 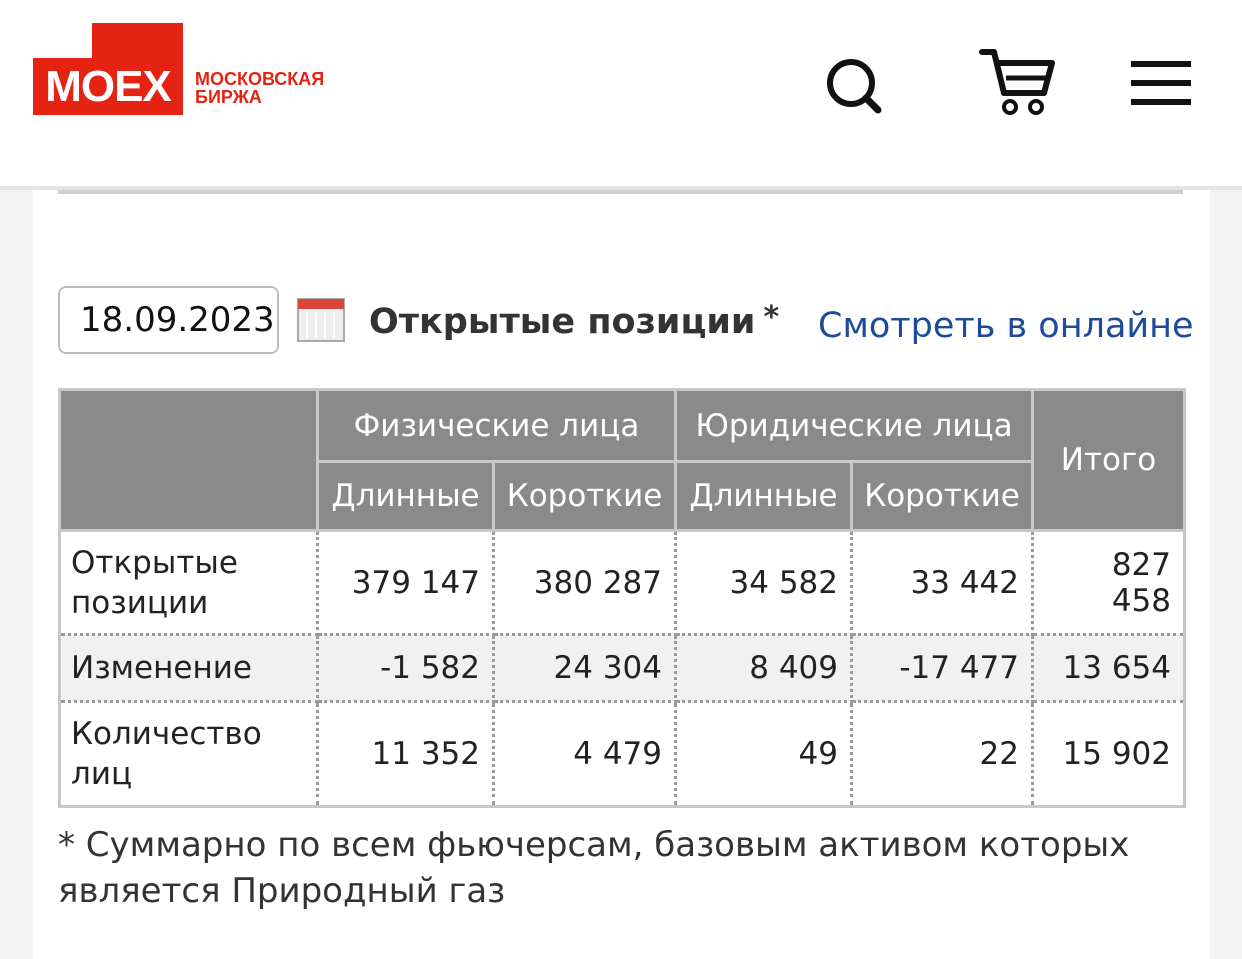 I want to click on header-cell, so click(x=188, y=460).